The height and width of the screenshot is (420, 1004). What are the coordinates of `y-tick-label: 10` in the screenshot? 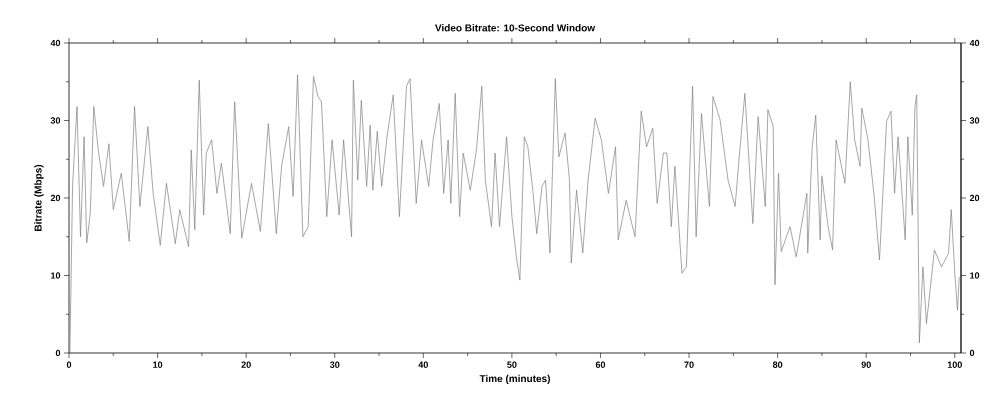 It's located at (56, 275).